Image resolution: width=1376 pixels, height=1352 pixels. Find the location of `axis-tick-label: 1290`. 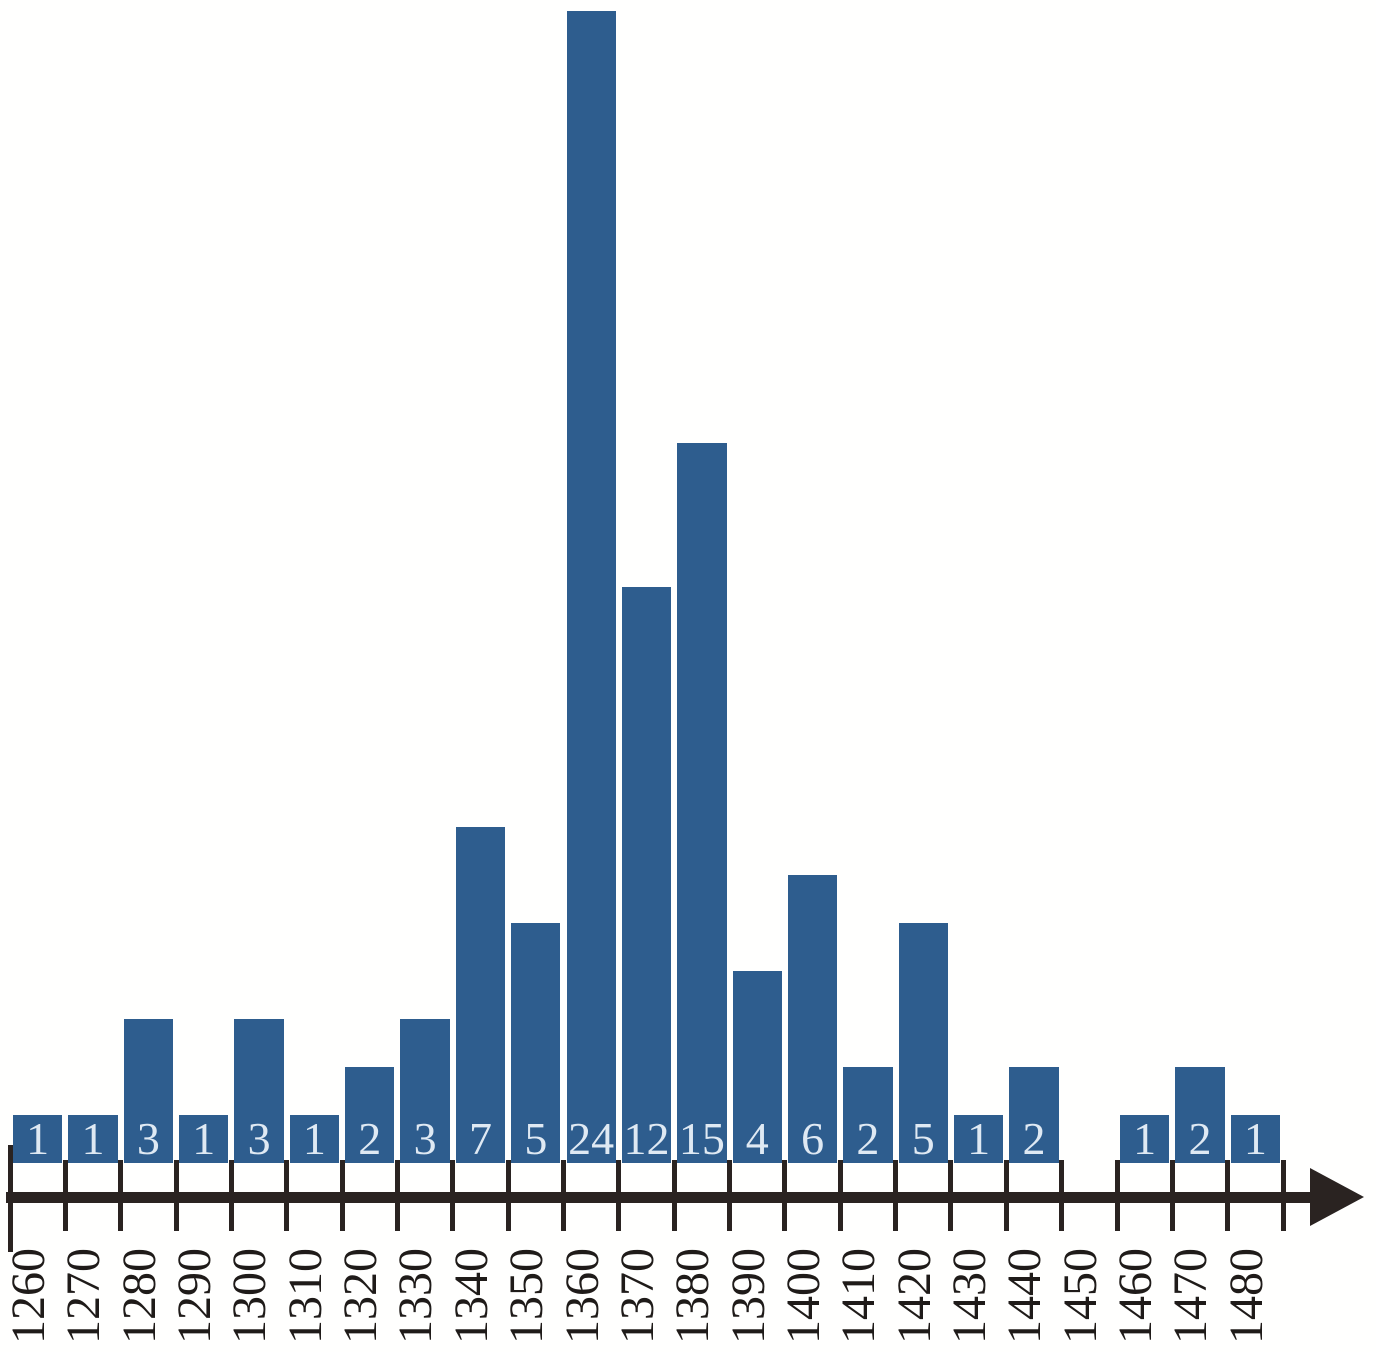

axis-tick-label: 1290 is located at coordinates (195, 1296).